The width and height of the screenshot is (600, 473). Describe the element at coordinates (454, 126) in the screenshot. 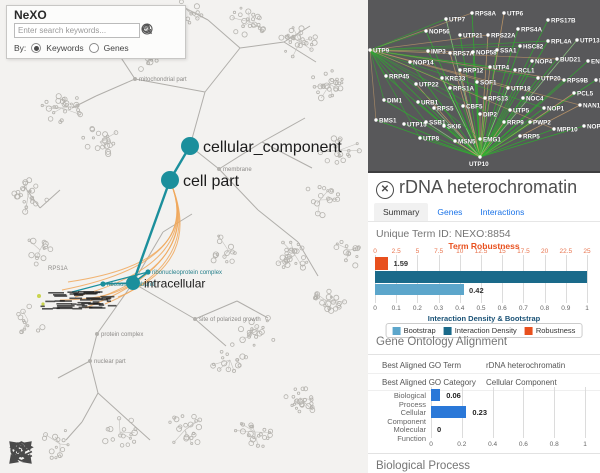

I see `gene-label: SKI6` at that location.